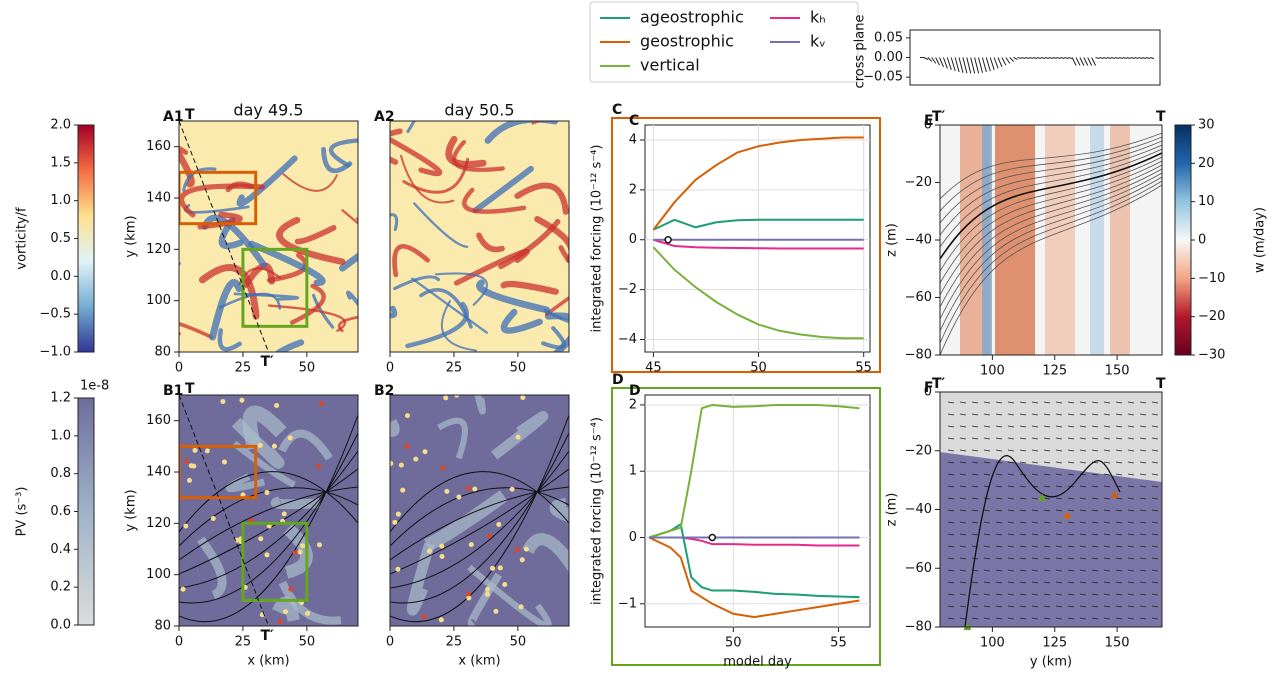  What do you see at coordinates (758, 368) in the screenshot?
I see `x-tick-label: 50` at bounding box center [758, 368].